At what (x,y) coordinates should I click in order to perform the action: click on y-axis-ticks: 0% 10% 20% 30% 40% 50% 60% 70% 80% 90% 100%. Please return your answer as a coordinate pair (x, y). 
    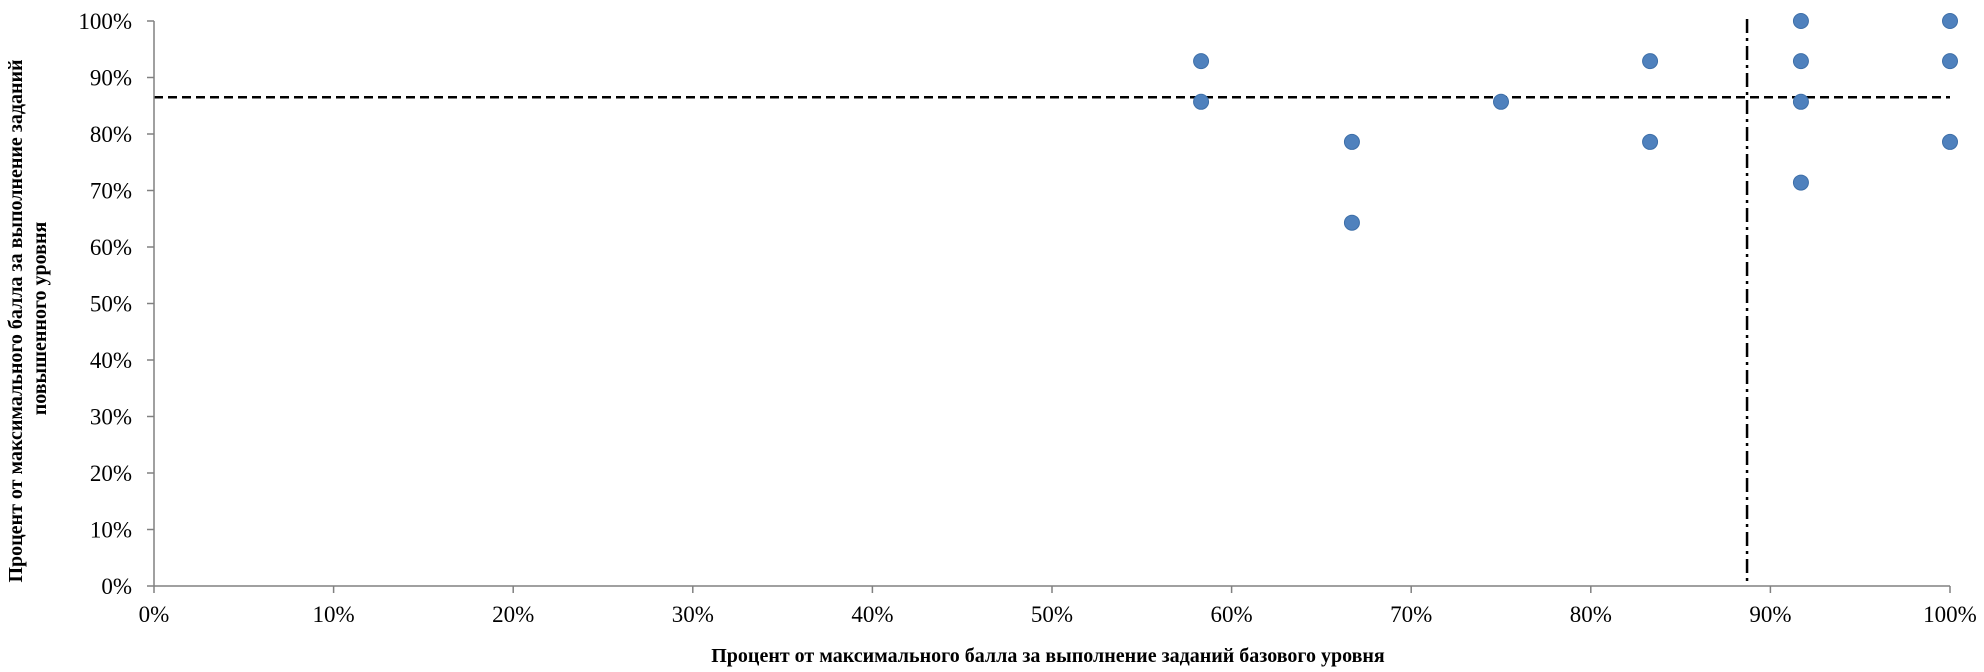
    Looking at the image, I should click on (116, 304).